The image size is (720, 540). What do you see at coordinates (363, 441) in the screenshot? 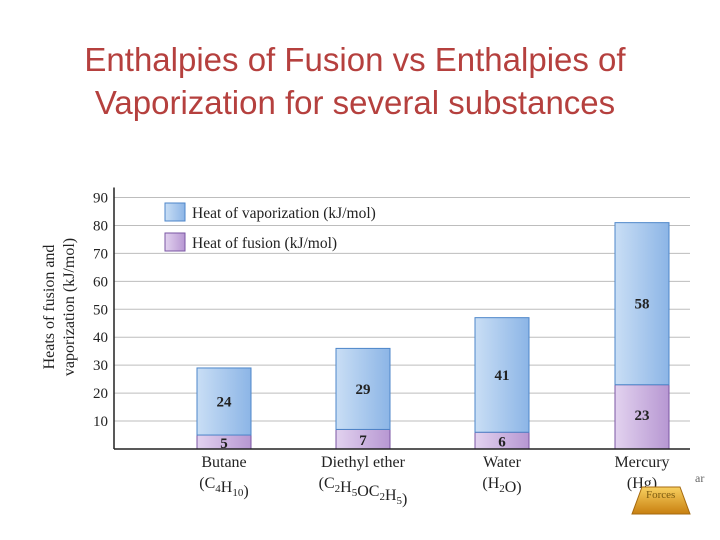
I see `data-label-fusion: 7` at bounding box center [363, 441].